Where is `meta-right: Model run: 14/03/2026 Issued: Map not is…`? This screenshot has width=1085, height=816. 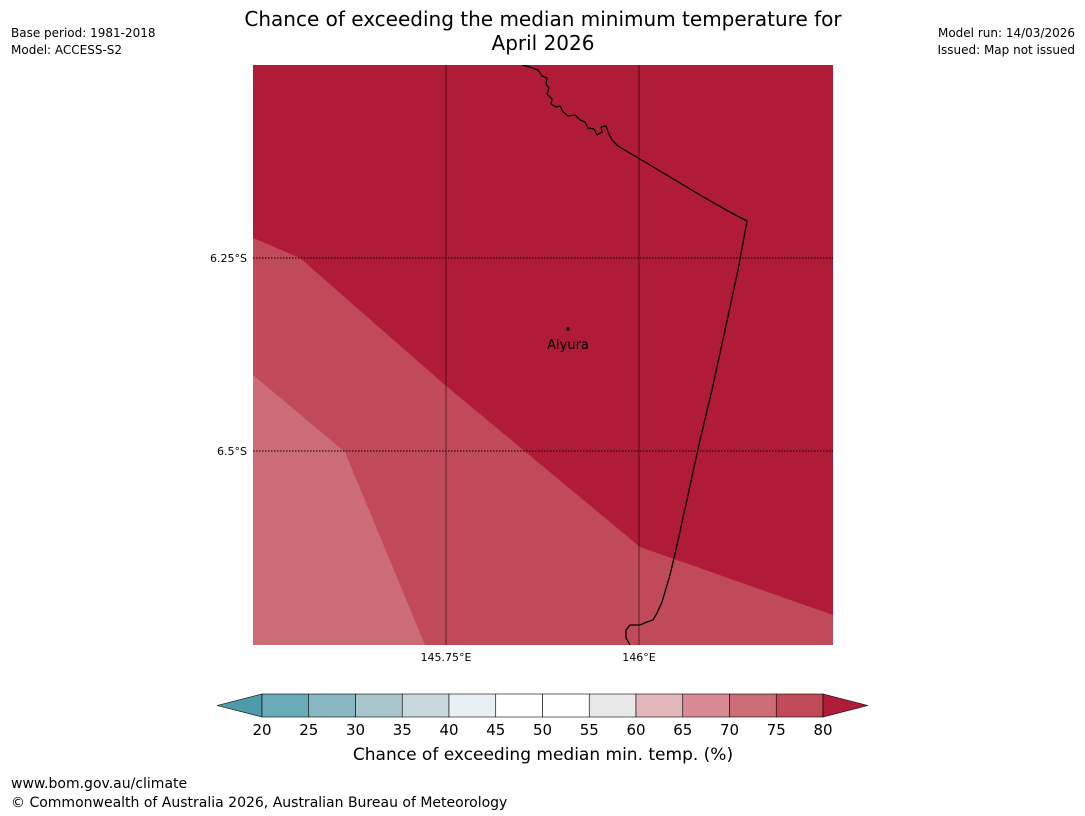
meta-right: Model run: 14/03/2026 Issued: Map not is… is located at coordinates (1006, 42).